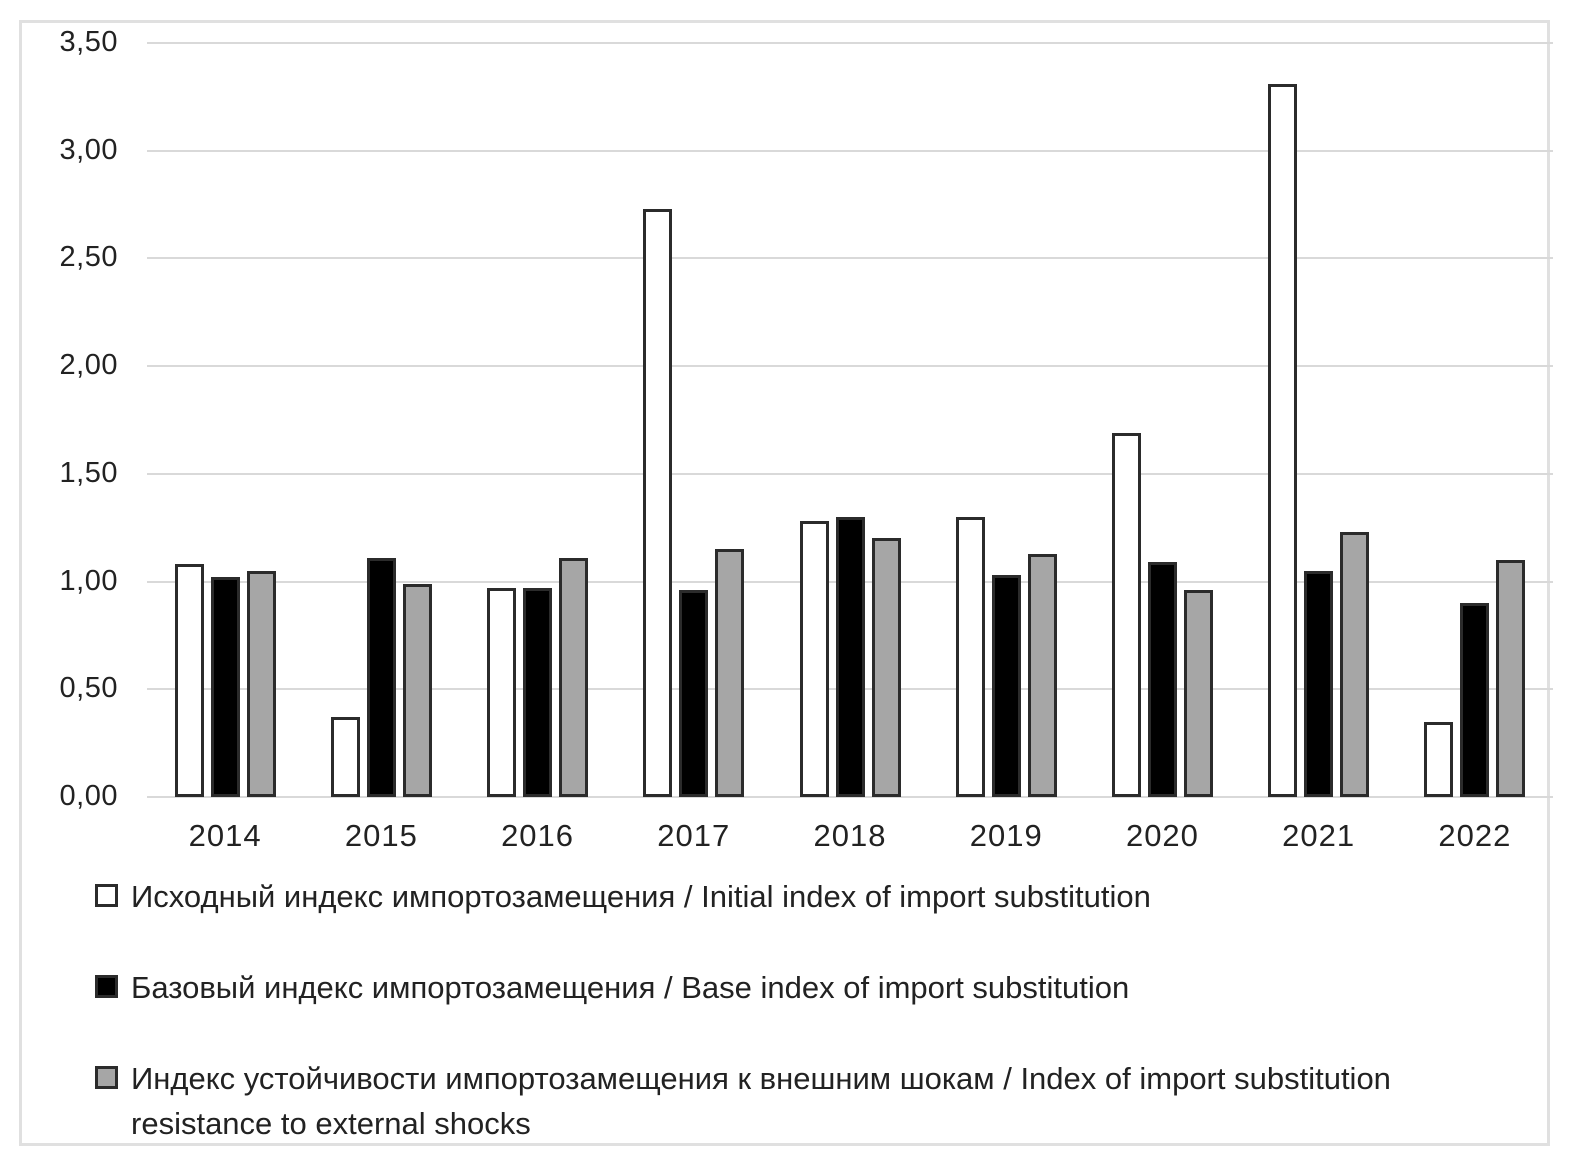  What do you see at coordinates (106, 986) in the screenshot?
I see `legend-marker-base-icon` at bounding box center [106, 986].